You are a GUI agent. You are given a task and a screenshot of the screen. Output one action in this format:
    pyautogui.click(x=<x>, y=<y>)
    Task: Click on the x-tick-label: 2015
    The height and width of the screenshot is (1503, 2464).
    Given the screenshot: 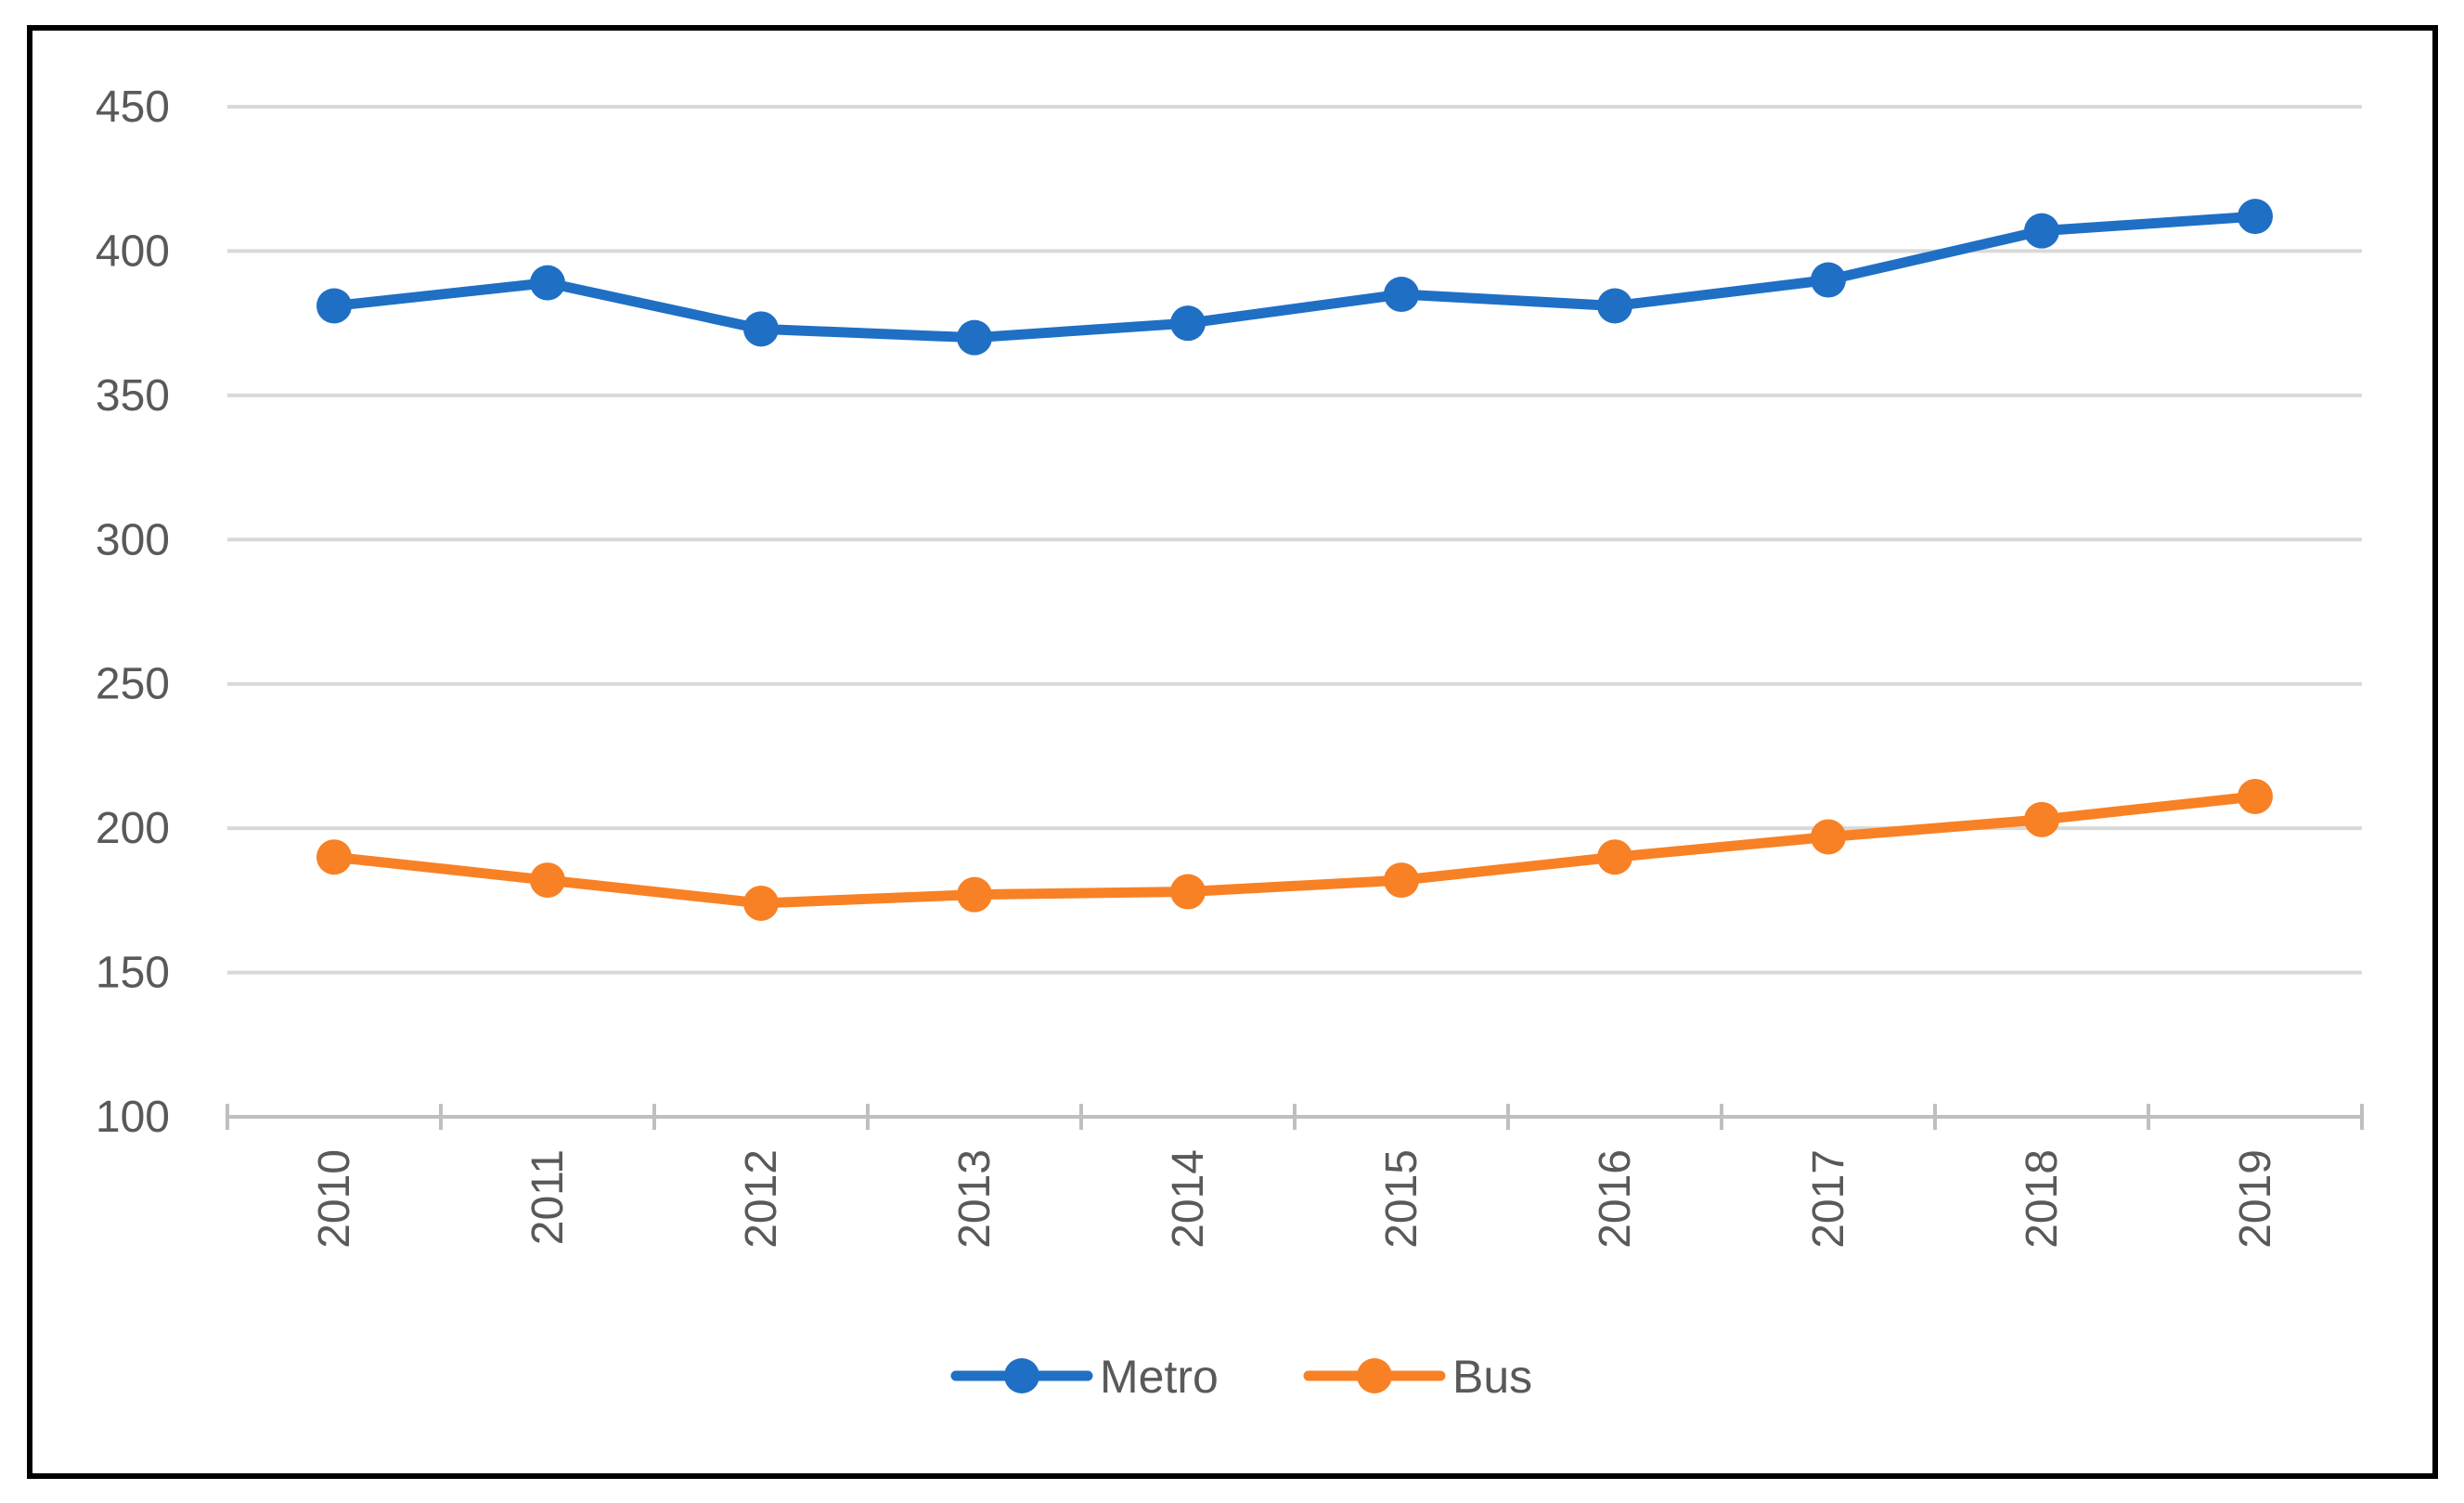 What is the action you would take?
    pyautogui.click(x=1402, y=1199)
    